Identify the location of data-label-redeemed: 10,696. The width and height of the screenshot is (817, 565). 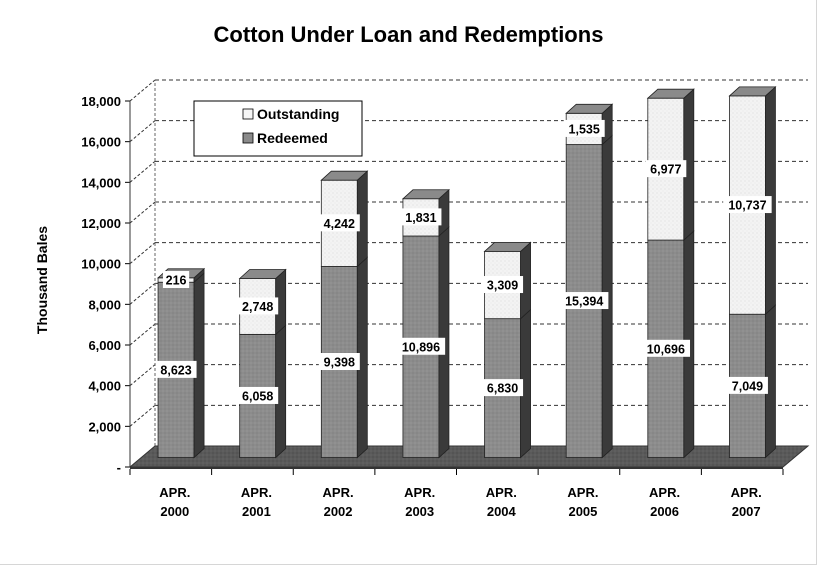
(666, 349).